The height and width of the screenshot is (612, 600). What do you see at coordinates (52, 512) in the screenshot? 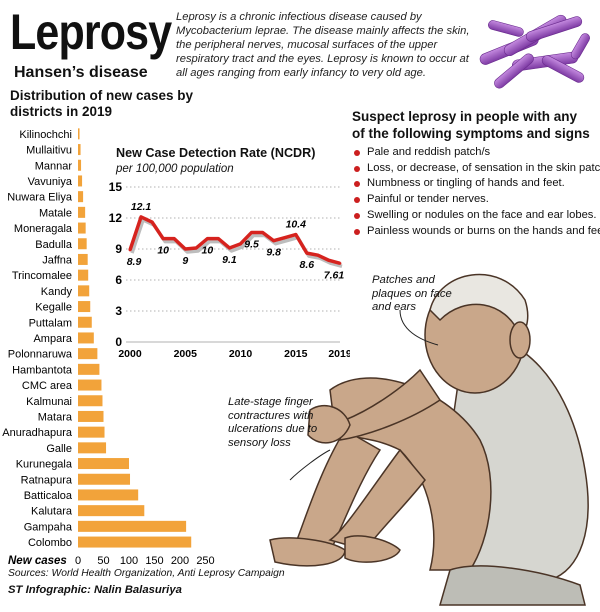
I see `bar-category-label: Kalutara` at bounding box center [52, 512].